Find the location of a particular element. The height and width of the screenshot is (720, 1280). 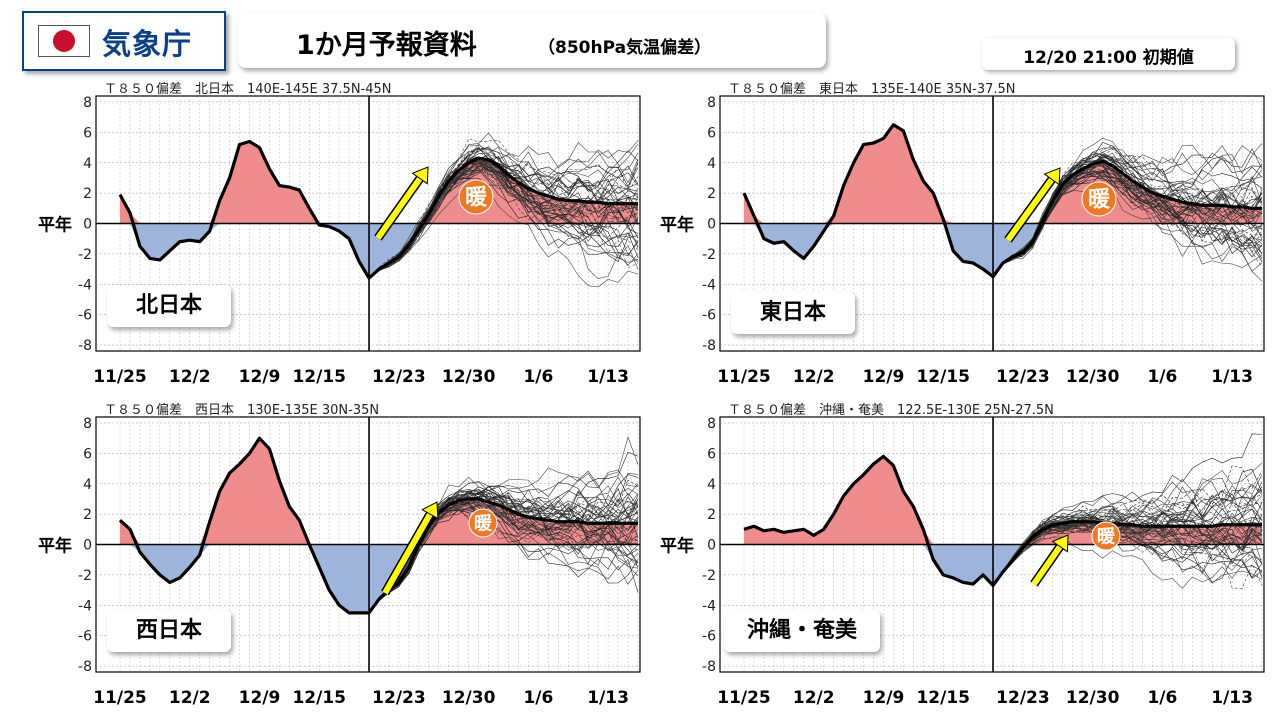

chart-header-label: Ｔ８５０偏差 東日本 135E-140E 35N-37.5N is located at coordinates (872, 89).